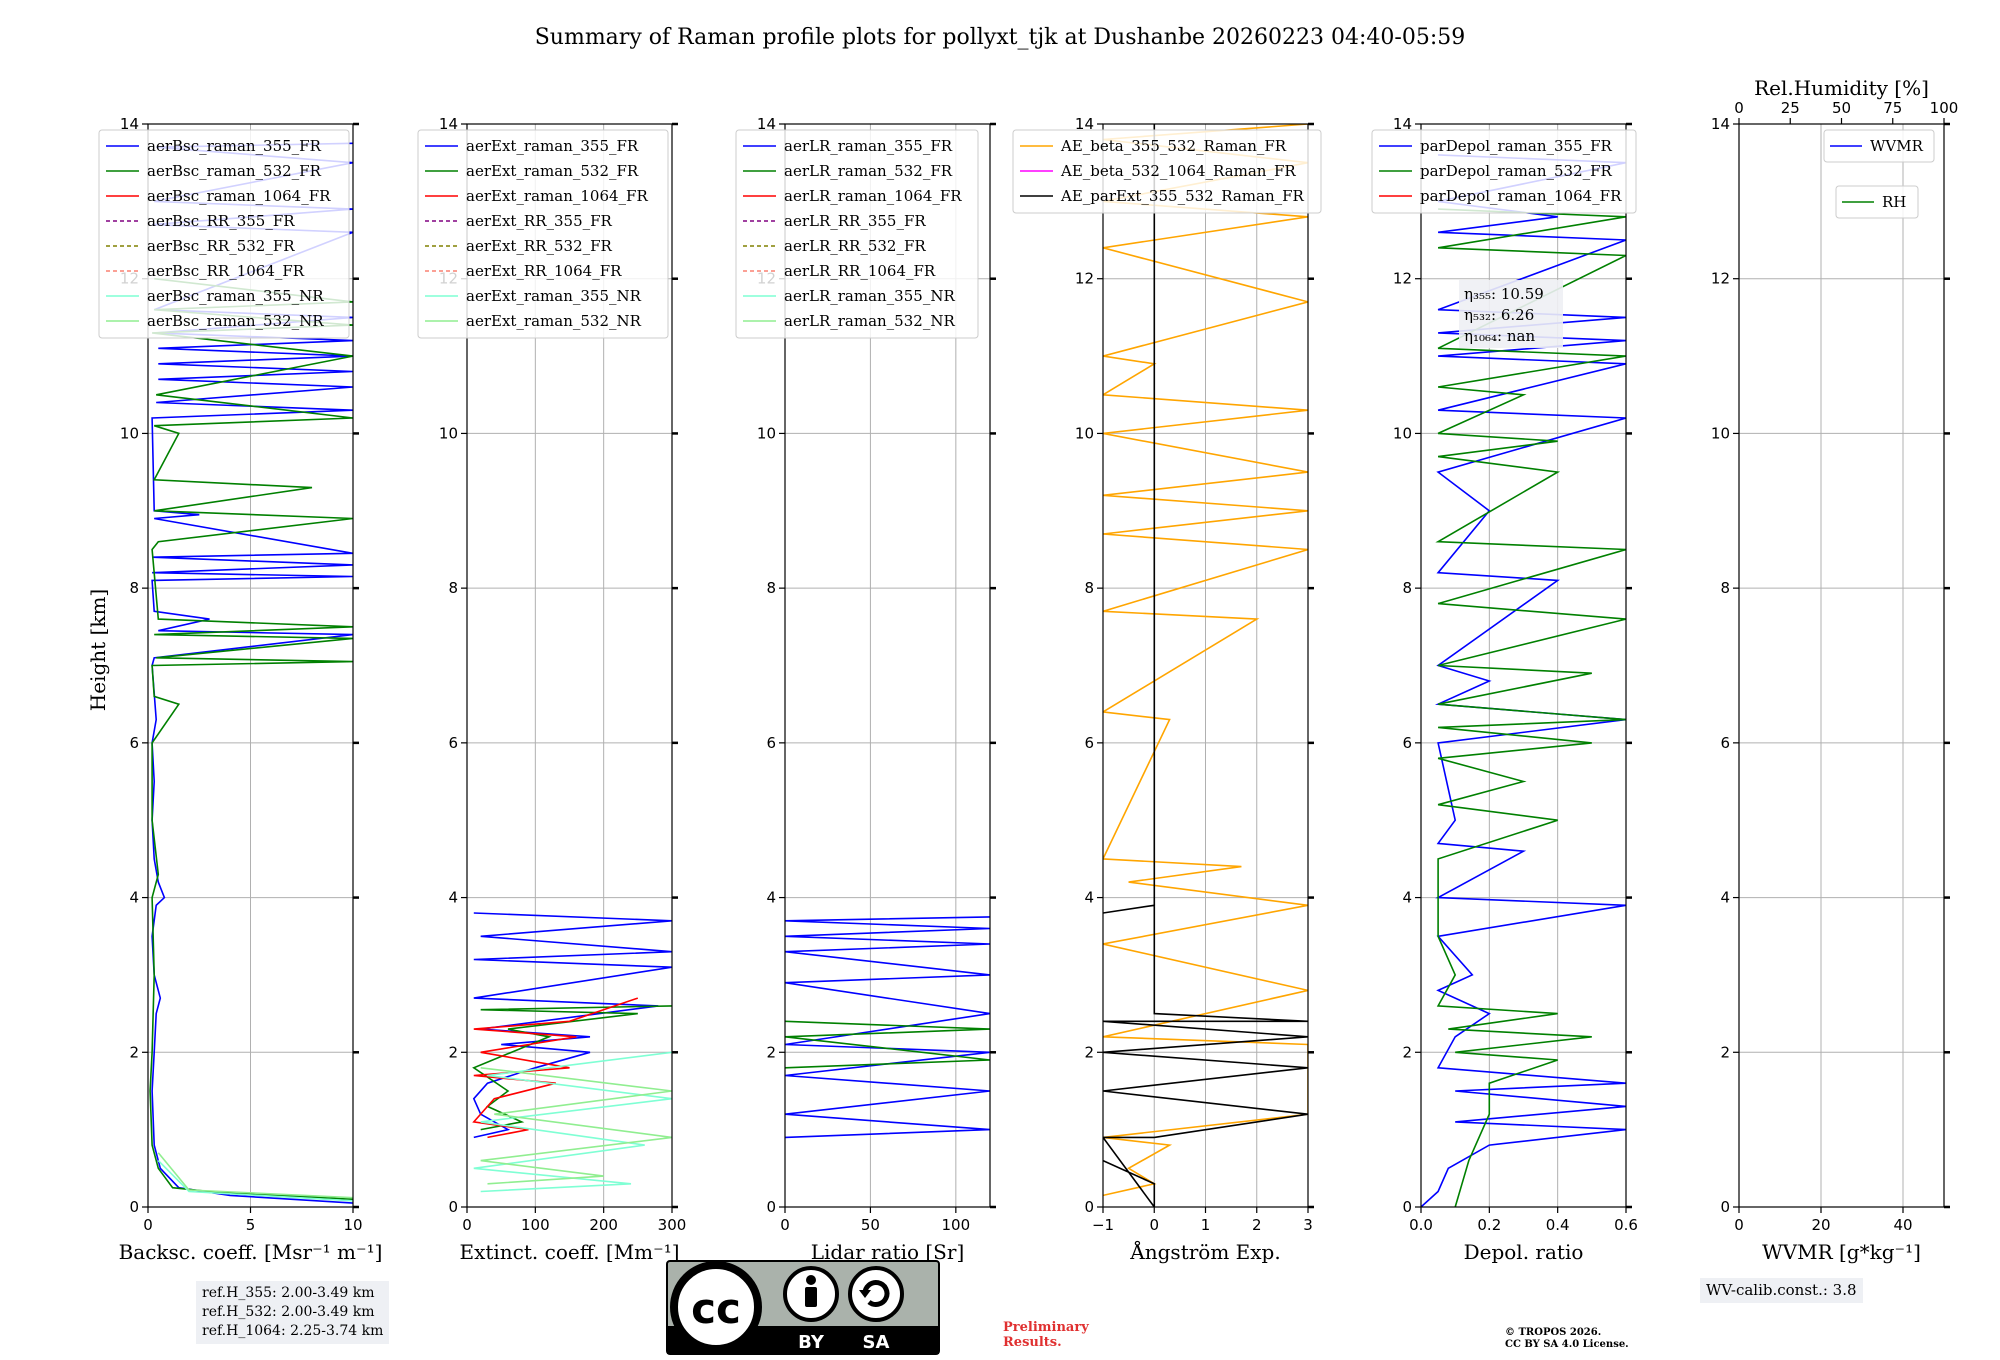  I want to click on series-line-aerLR_raman_355_FR, so click(887, 1027).